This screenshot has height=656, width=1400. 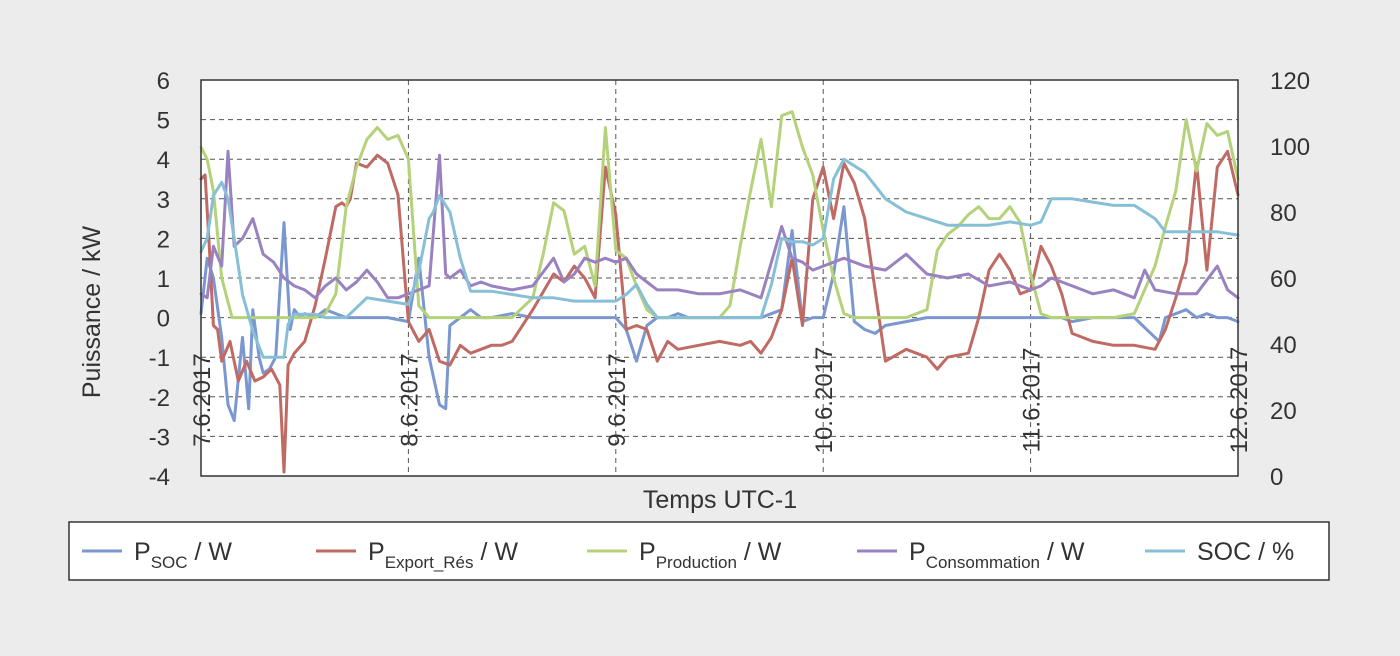 I want to click on y2-tick-label: 80, so click(x=1283, y=213).